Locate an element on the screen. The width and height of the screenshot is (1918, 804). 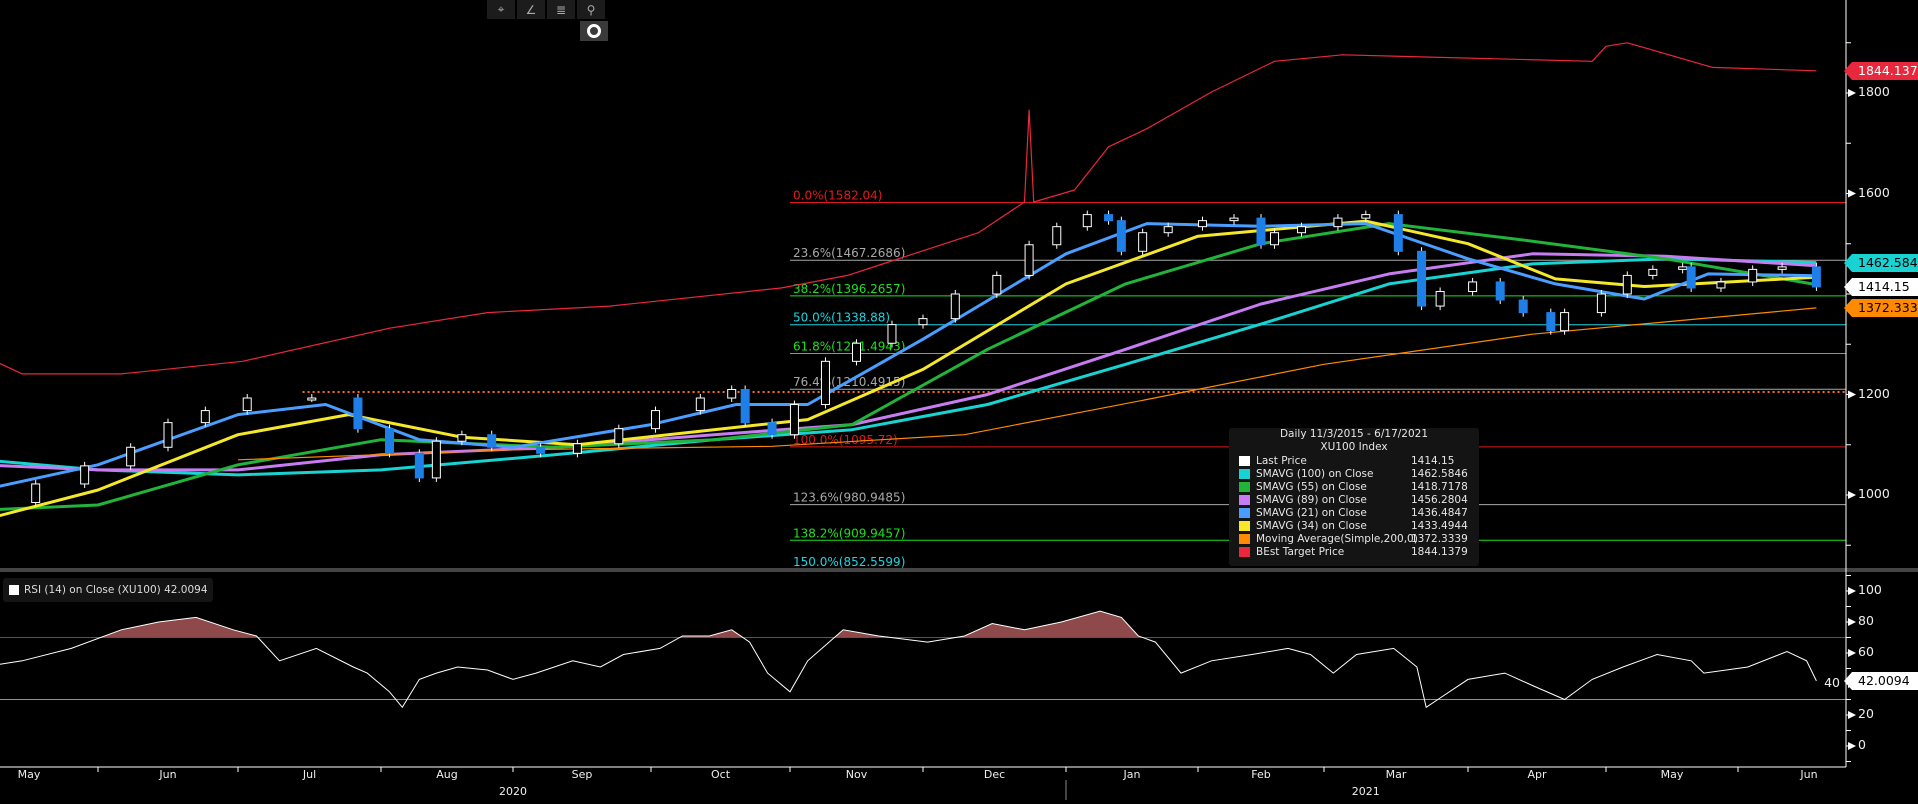
fib-label: 150.0%(852.5599) is located at coordinates (849, 562).